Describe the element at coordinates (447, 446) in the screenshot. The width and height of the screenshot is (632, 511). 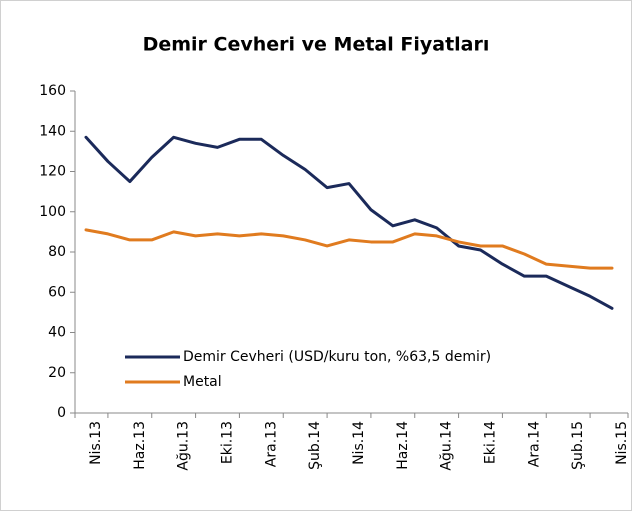
I see `x-tick-label: Ağu.14` at that location.